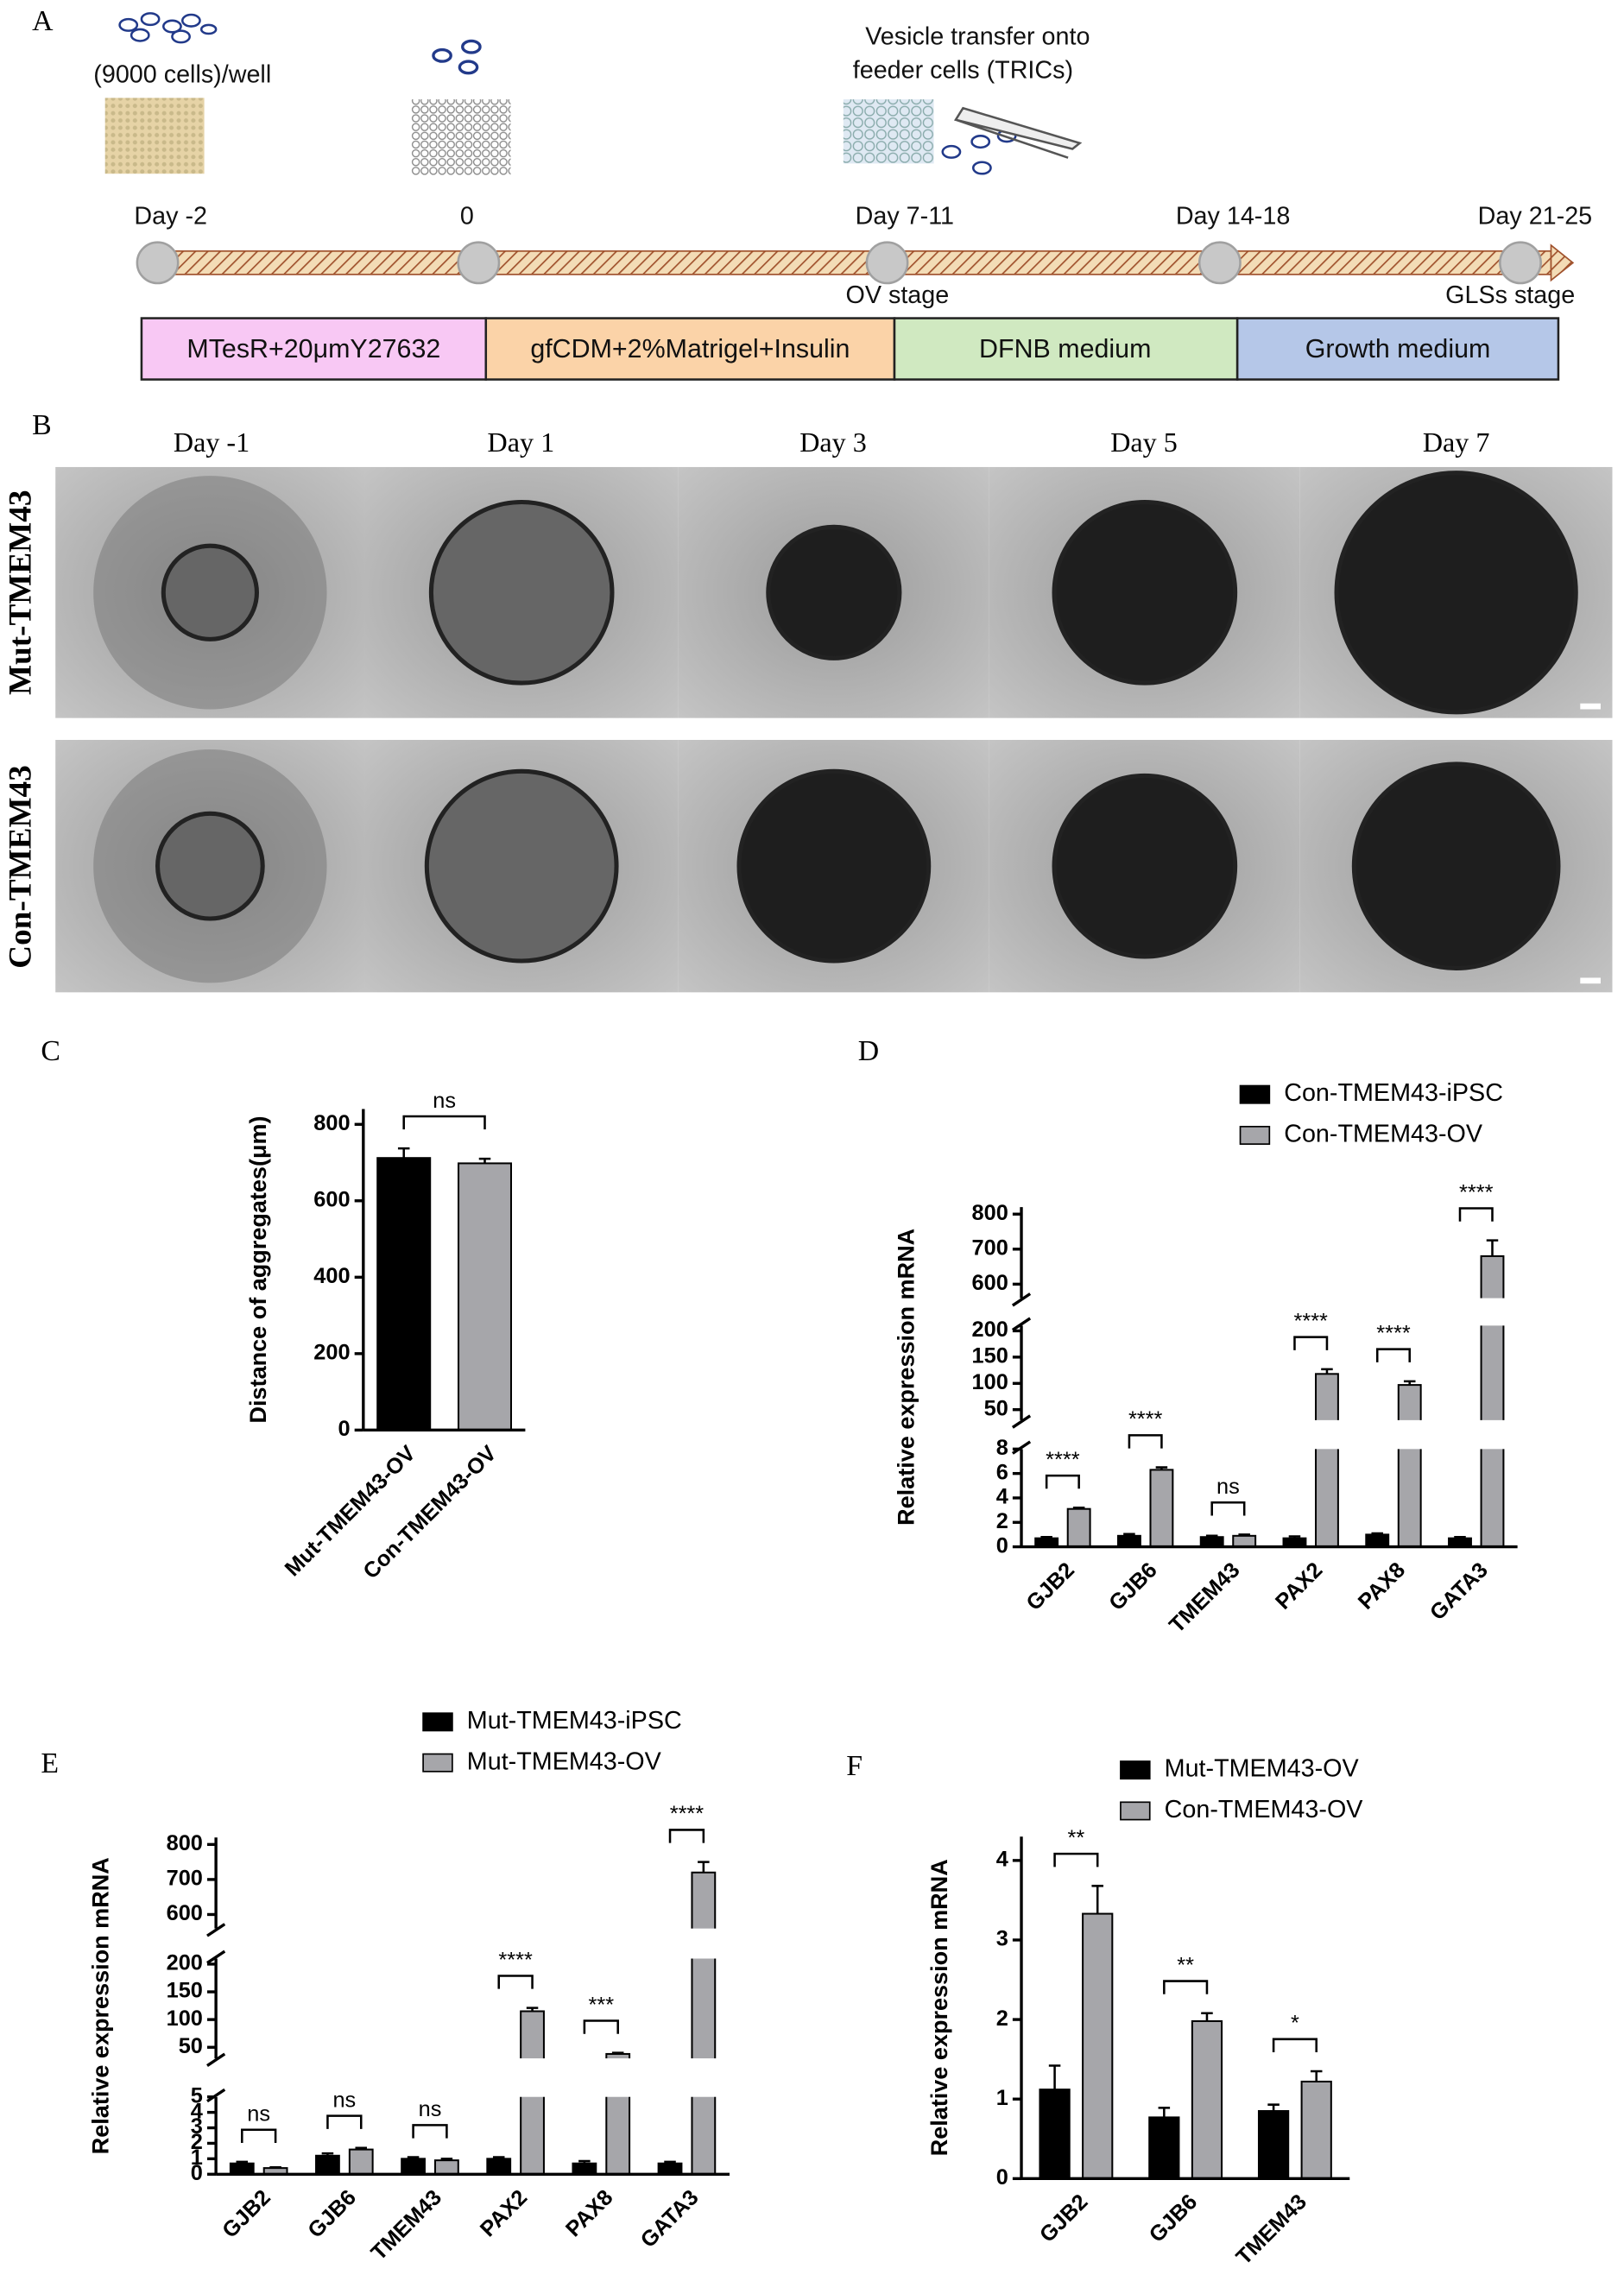 The width and height of the screenshot is (1624, 2294). Describe the element at coordinates (1065, 348) in the screenshot. I see `medium-label: DFNB medium` at that location.